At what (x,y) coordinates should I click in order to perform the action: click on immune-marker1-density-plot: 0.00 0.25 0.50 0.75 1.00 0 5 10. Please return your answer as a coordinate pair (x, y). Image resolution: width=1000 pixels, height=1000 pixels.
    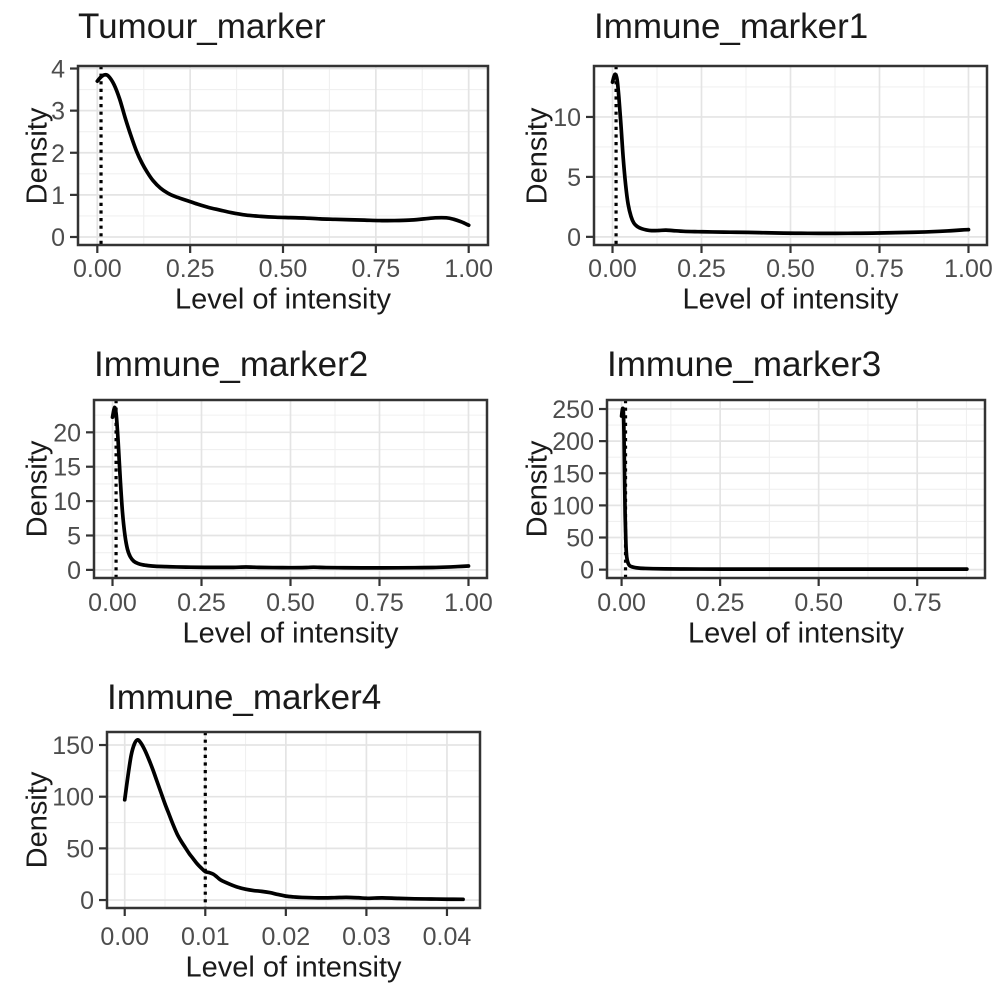
    Looking at the image, I should click on (773, 173).